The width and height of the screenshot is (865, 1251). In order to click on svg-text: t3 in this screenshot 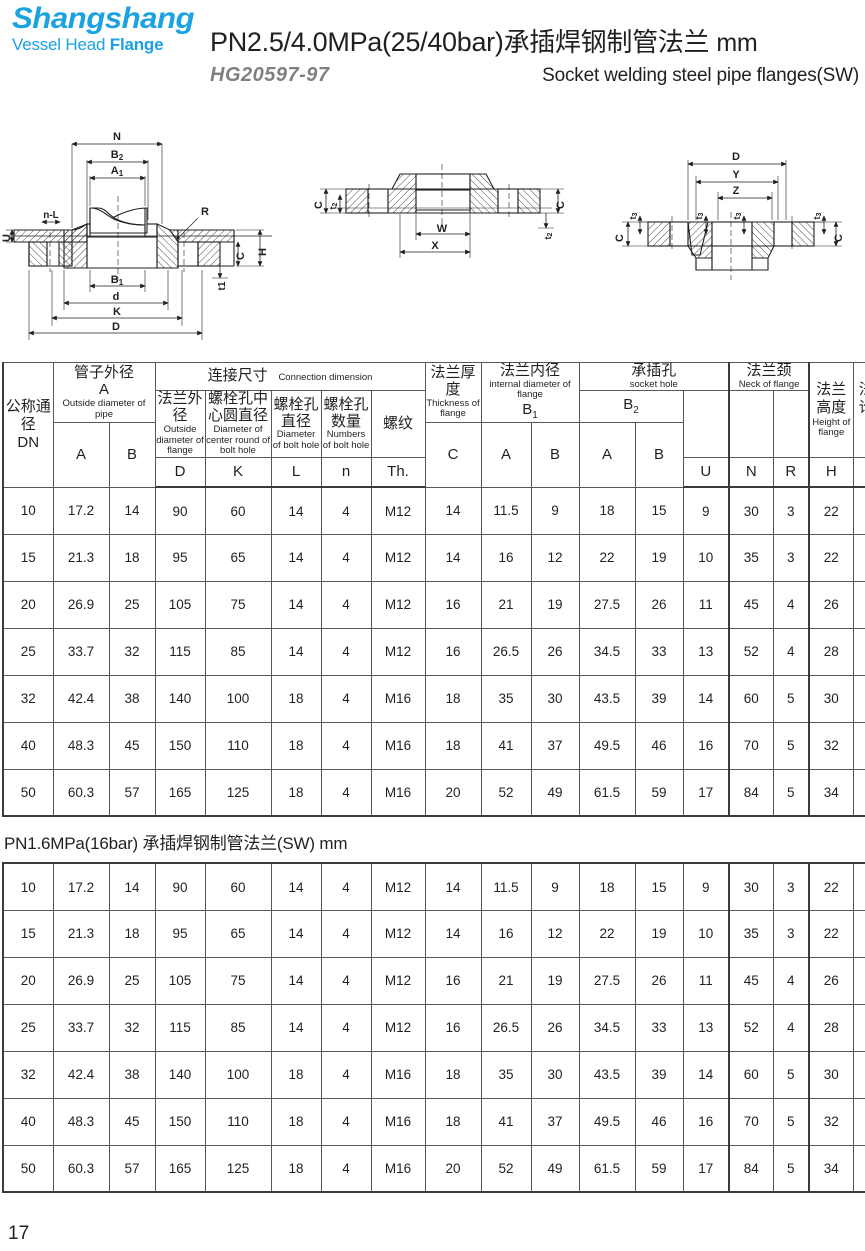, I will do `click(699, 215)`.